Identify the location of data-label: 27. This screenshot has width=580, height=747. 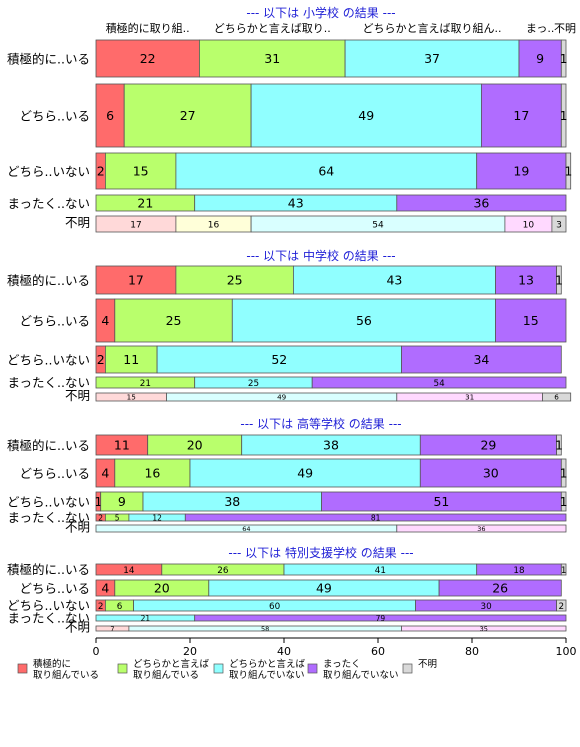
(188, 115).